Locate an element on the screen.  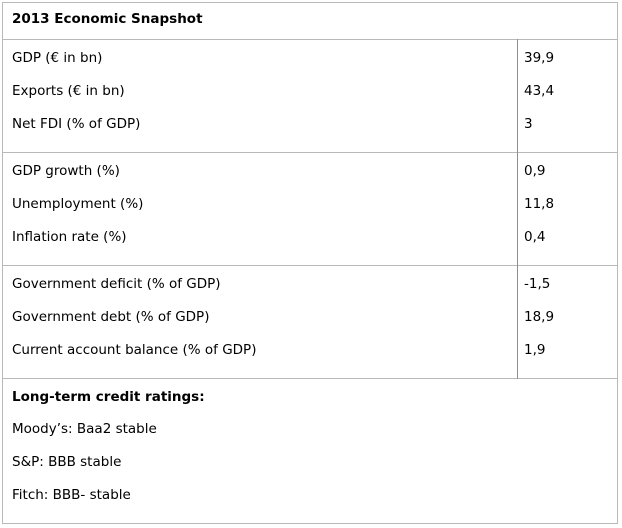
row-value: 43,4 is located at coordinates (539, 91).